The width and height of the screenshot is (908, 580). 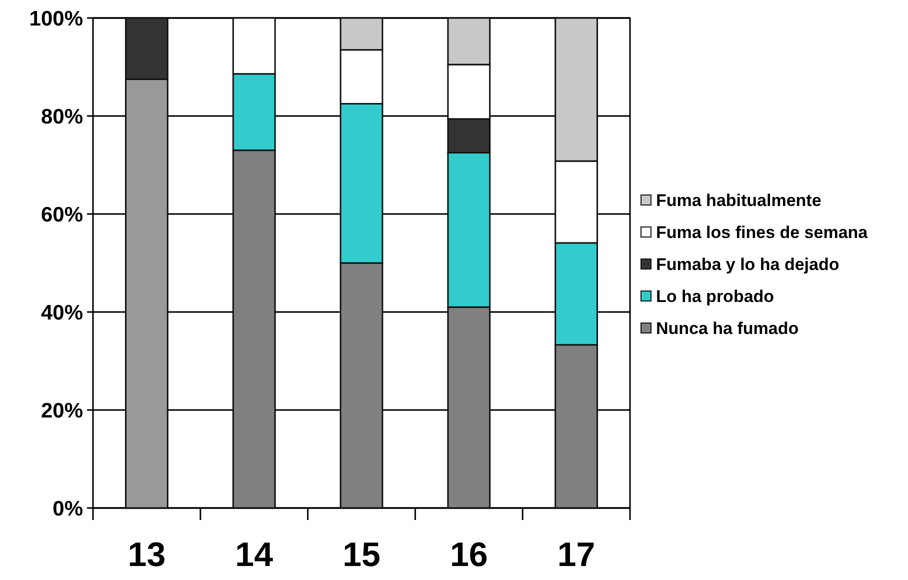 I want to click on x-tick-label: 16, so click(x=469, y=555).